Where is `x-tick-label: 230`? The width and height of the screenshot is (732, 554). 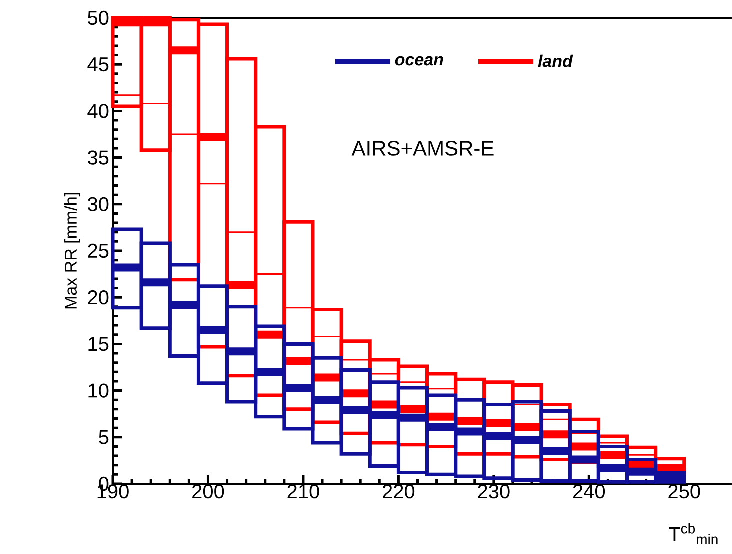 x-tick-label: 230 is located at coordinates (494, 491).